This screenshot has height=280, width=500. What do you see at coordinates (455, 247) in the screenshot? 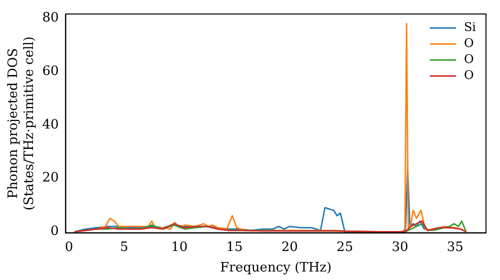
I see `x-tick-label: 35` at bounding box center [455, 247].